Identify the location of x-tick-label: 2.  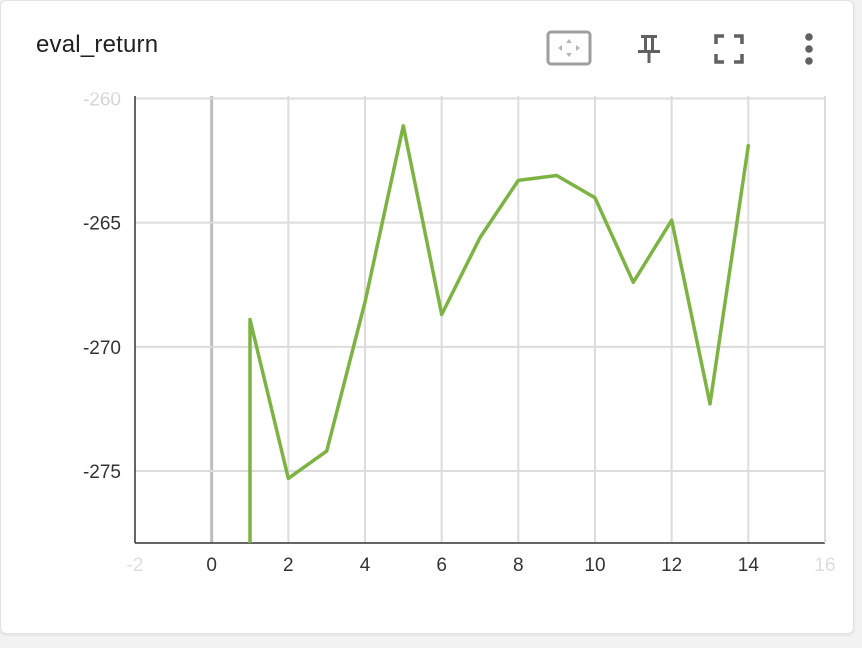
(288, 565).